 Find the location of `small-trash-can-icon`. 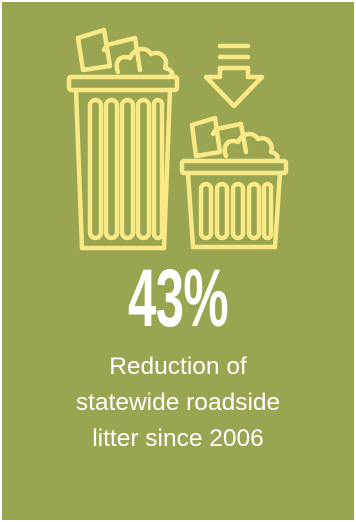

small-trash-can-icon is located at coordinates (234, 182).